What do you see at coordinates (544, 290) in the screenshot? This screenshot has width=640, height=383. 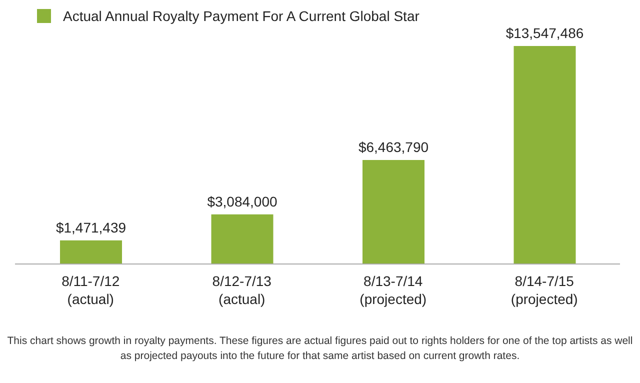 I see `x-tick-label: 8/14-7/15 (projected)` at bounding box center [544, 290].